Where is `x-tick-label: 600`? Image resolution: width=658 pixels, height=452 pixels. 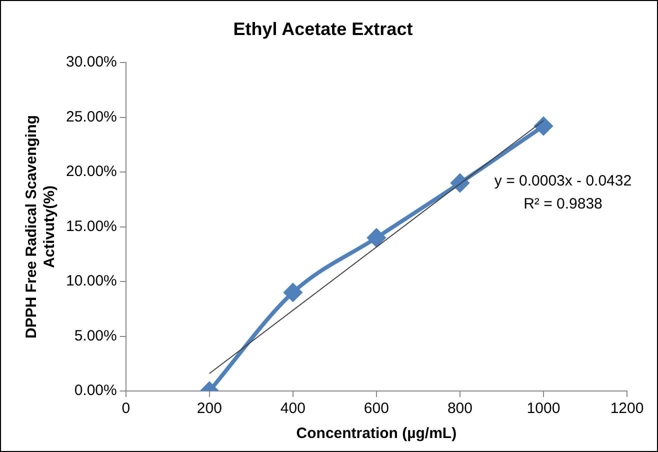 x-tick-label: 600 is located at coordinates (376, 409).